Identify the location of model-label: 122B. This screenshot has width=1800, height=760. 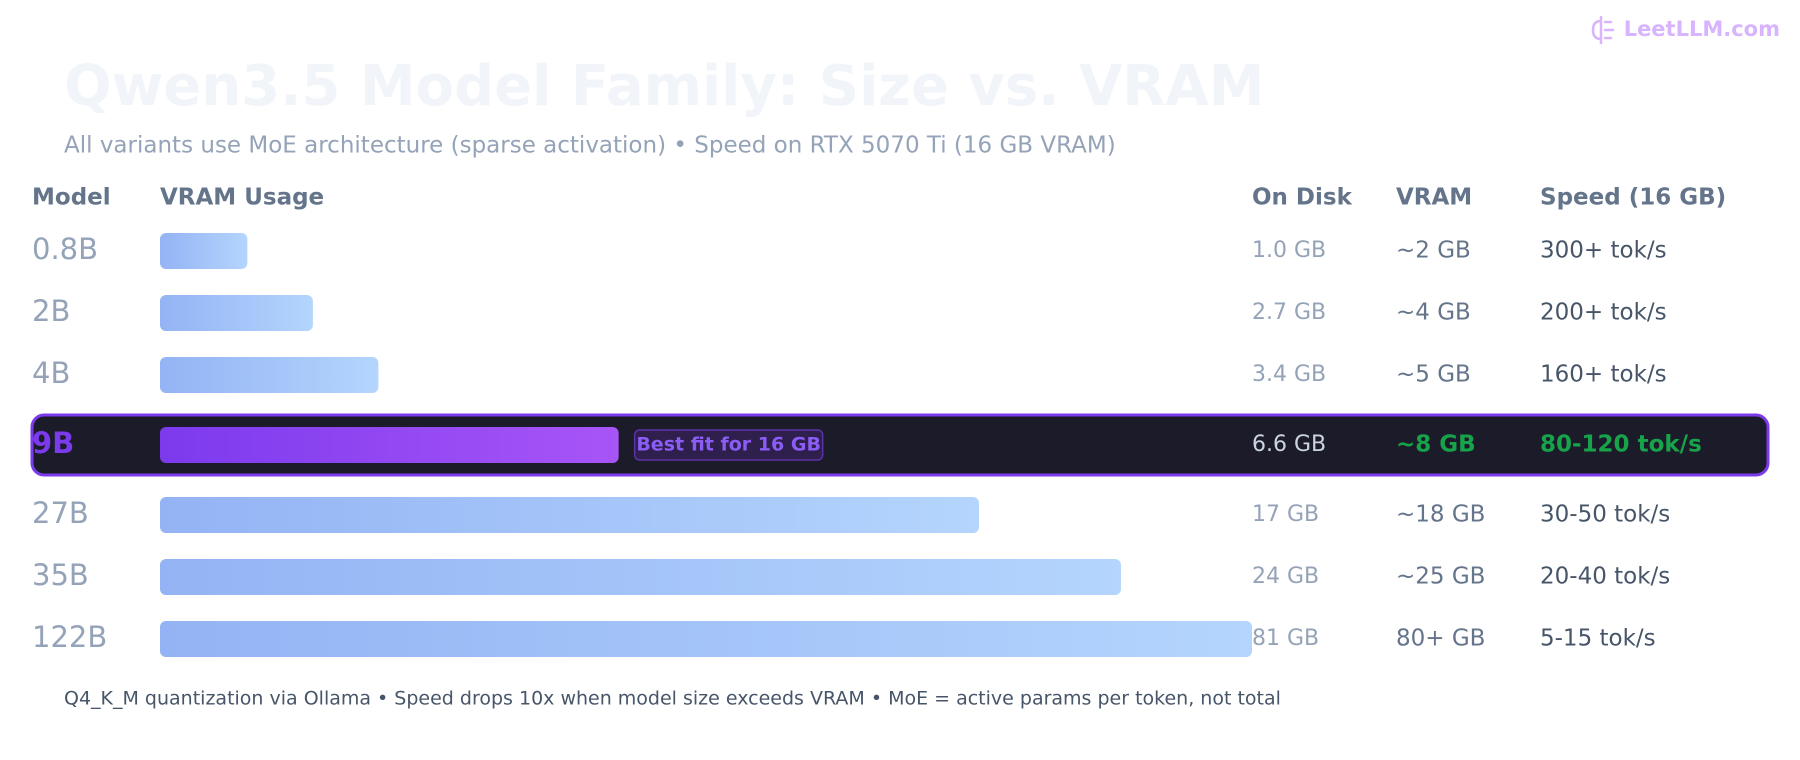
(69, 637).